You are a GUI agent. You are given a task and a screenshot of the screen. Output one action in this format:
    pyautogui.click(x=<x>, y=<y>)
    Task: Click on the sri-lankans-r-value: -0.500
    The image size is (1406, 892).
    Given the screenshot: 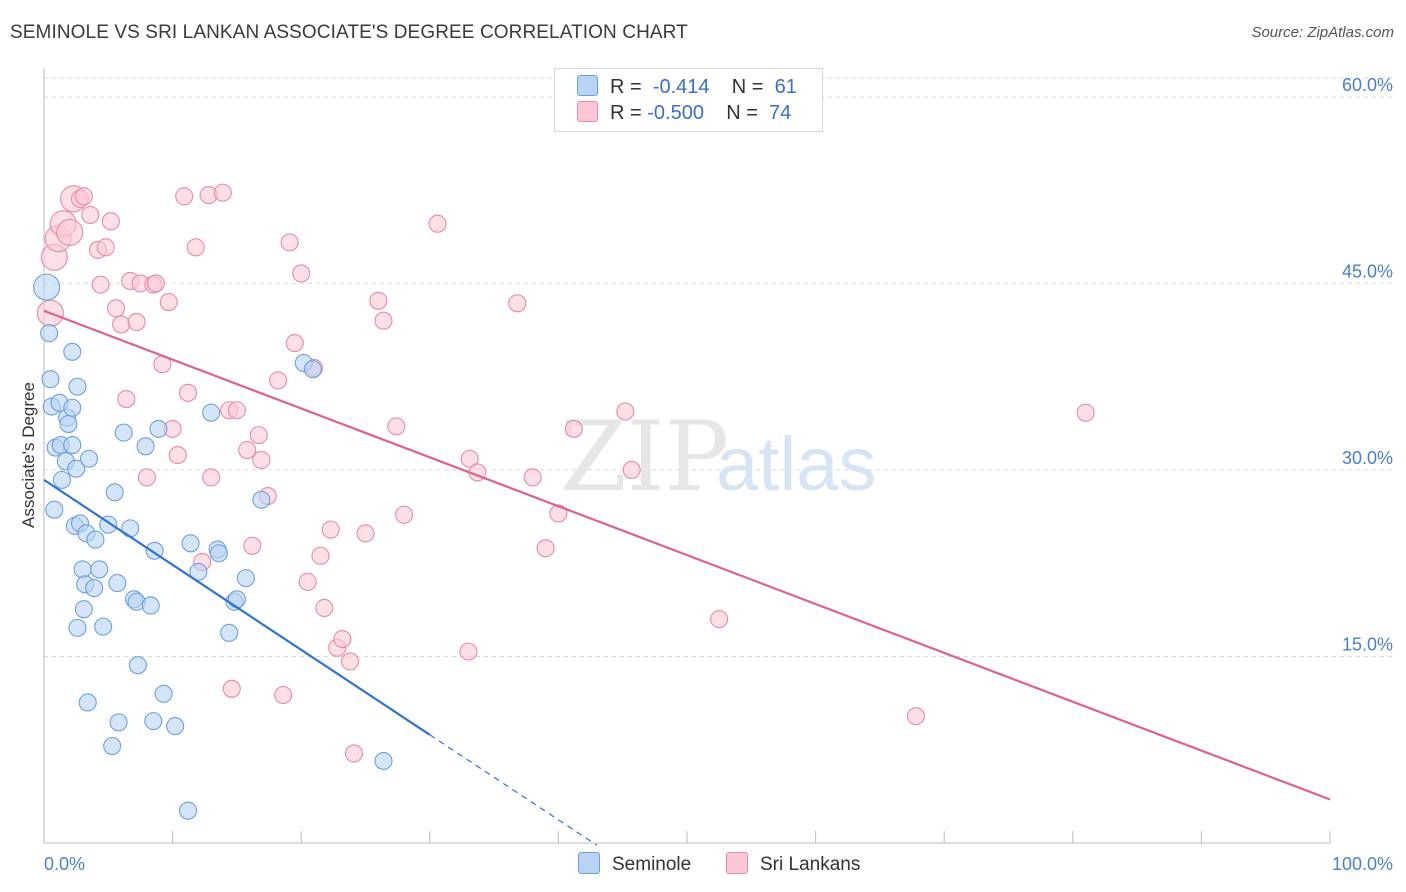 What is the action you would take?
    pyautogui.click(x=675, y=113)
    